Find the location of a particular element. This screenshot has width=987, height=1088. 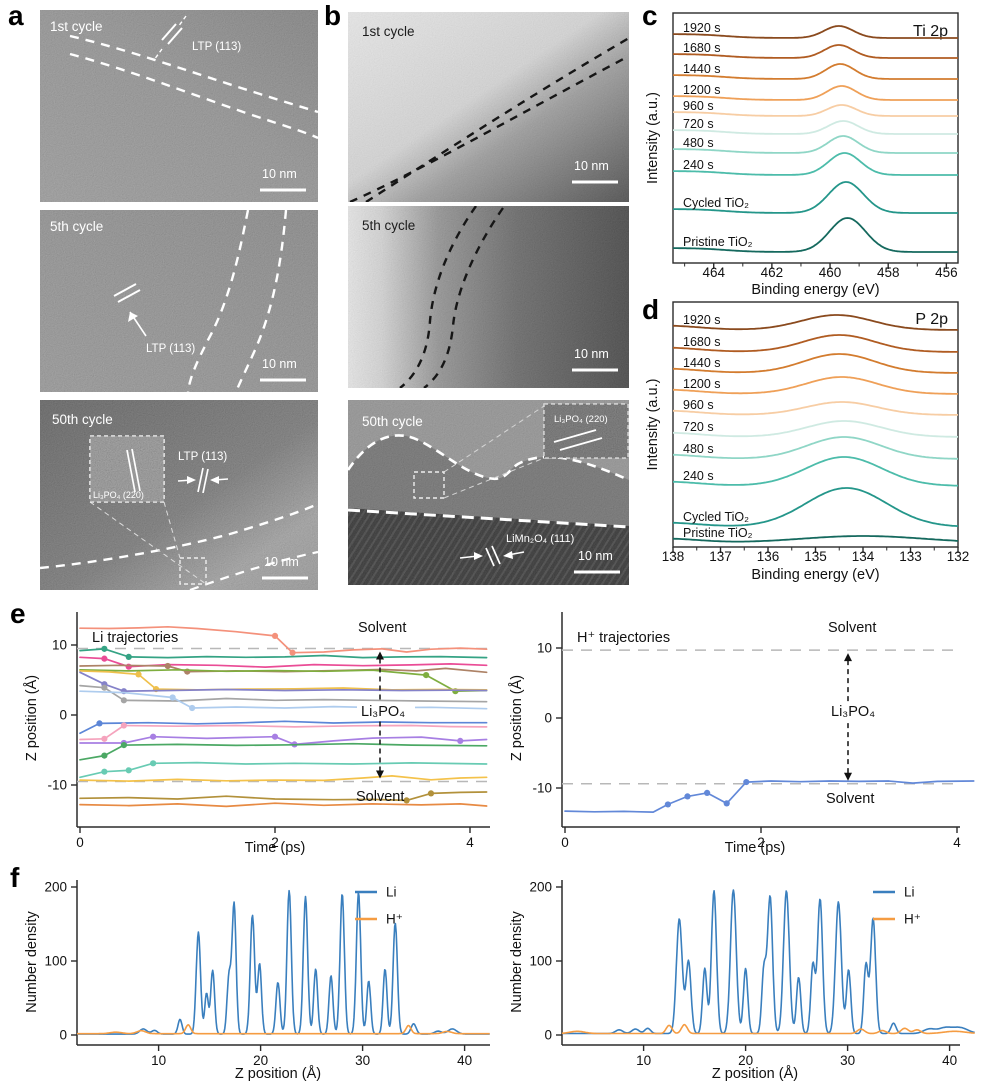

spectrum-title: P 2p is located at coordinates (931, 319).